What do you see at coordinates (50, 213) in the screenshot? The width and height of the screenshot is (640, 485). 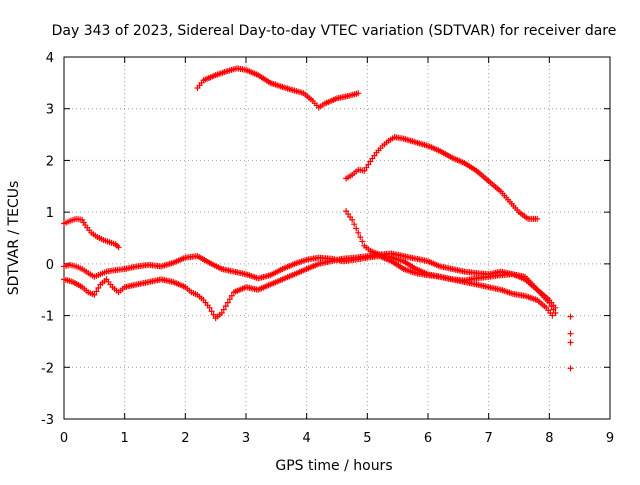 I see `y-tick-label: 1` at bounding box center [50, 213].